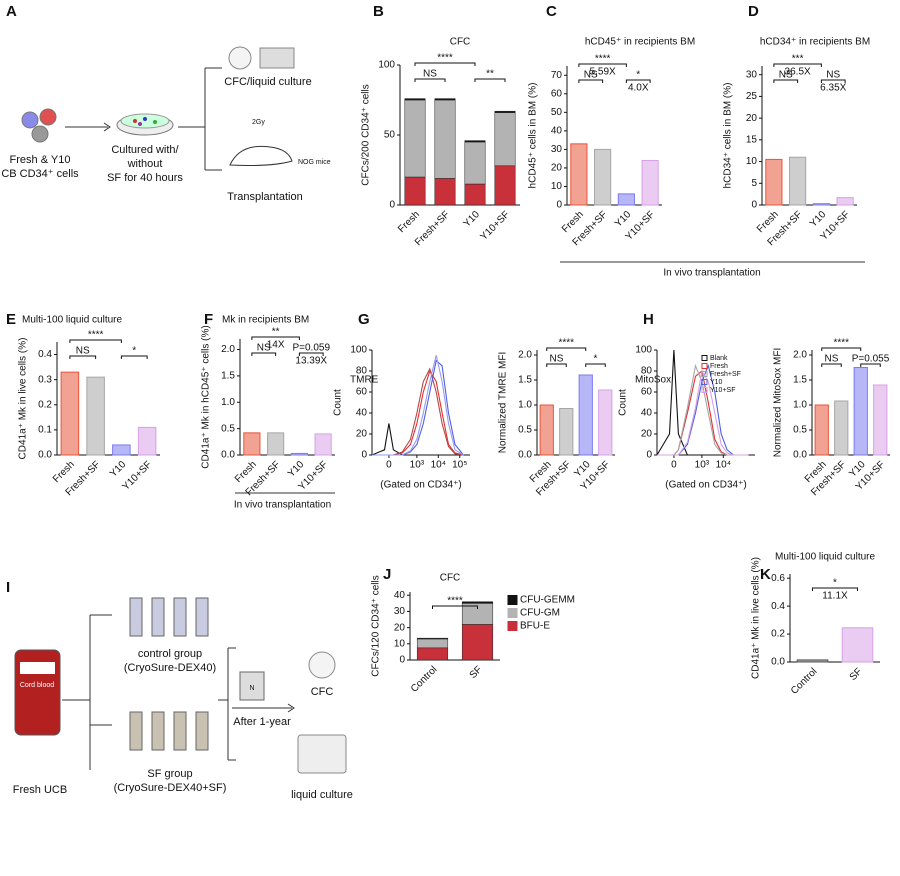 The height and width of the screenshot is (876, 900). What do you see at coordinates (674, 465) in the screenshot?
I see `x-tick-label: 0` at bounding box center [674, 465].